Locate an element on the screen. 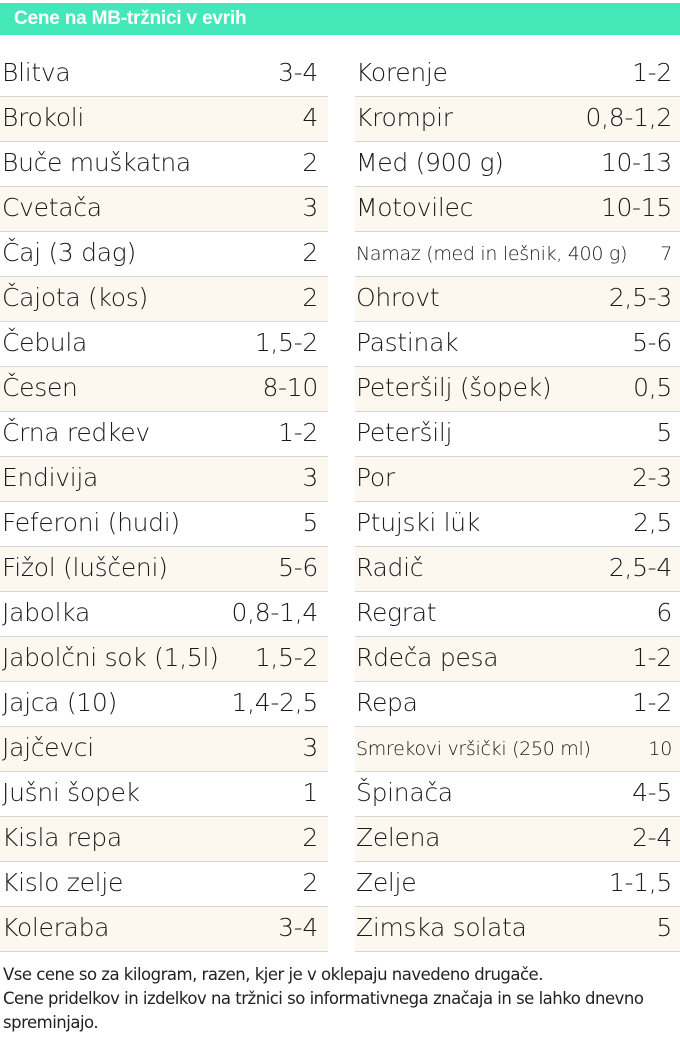 This screenshot has height=1039, width=680. item-price: 8-10 is located at coordinates (290, 387).